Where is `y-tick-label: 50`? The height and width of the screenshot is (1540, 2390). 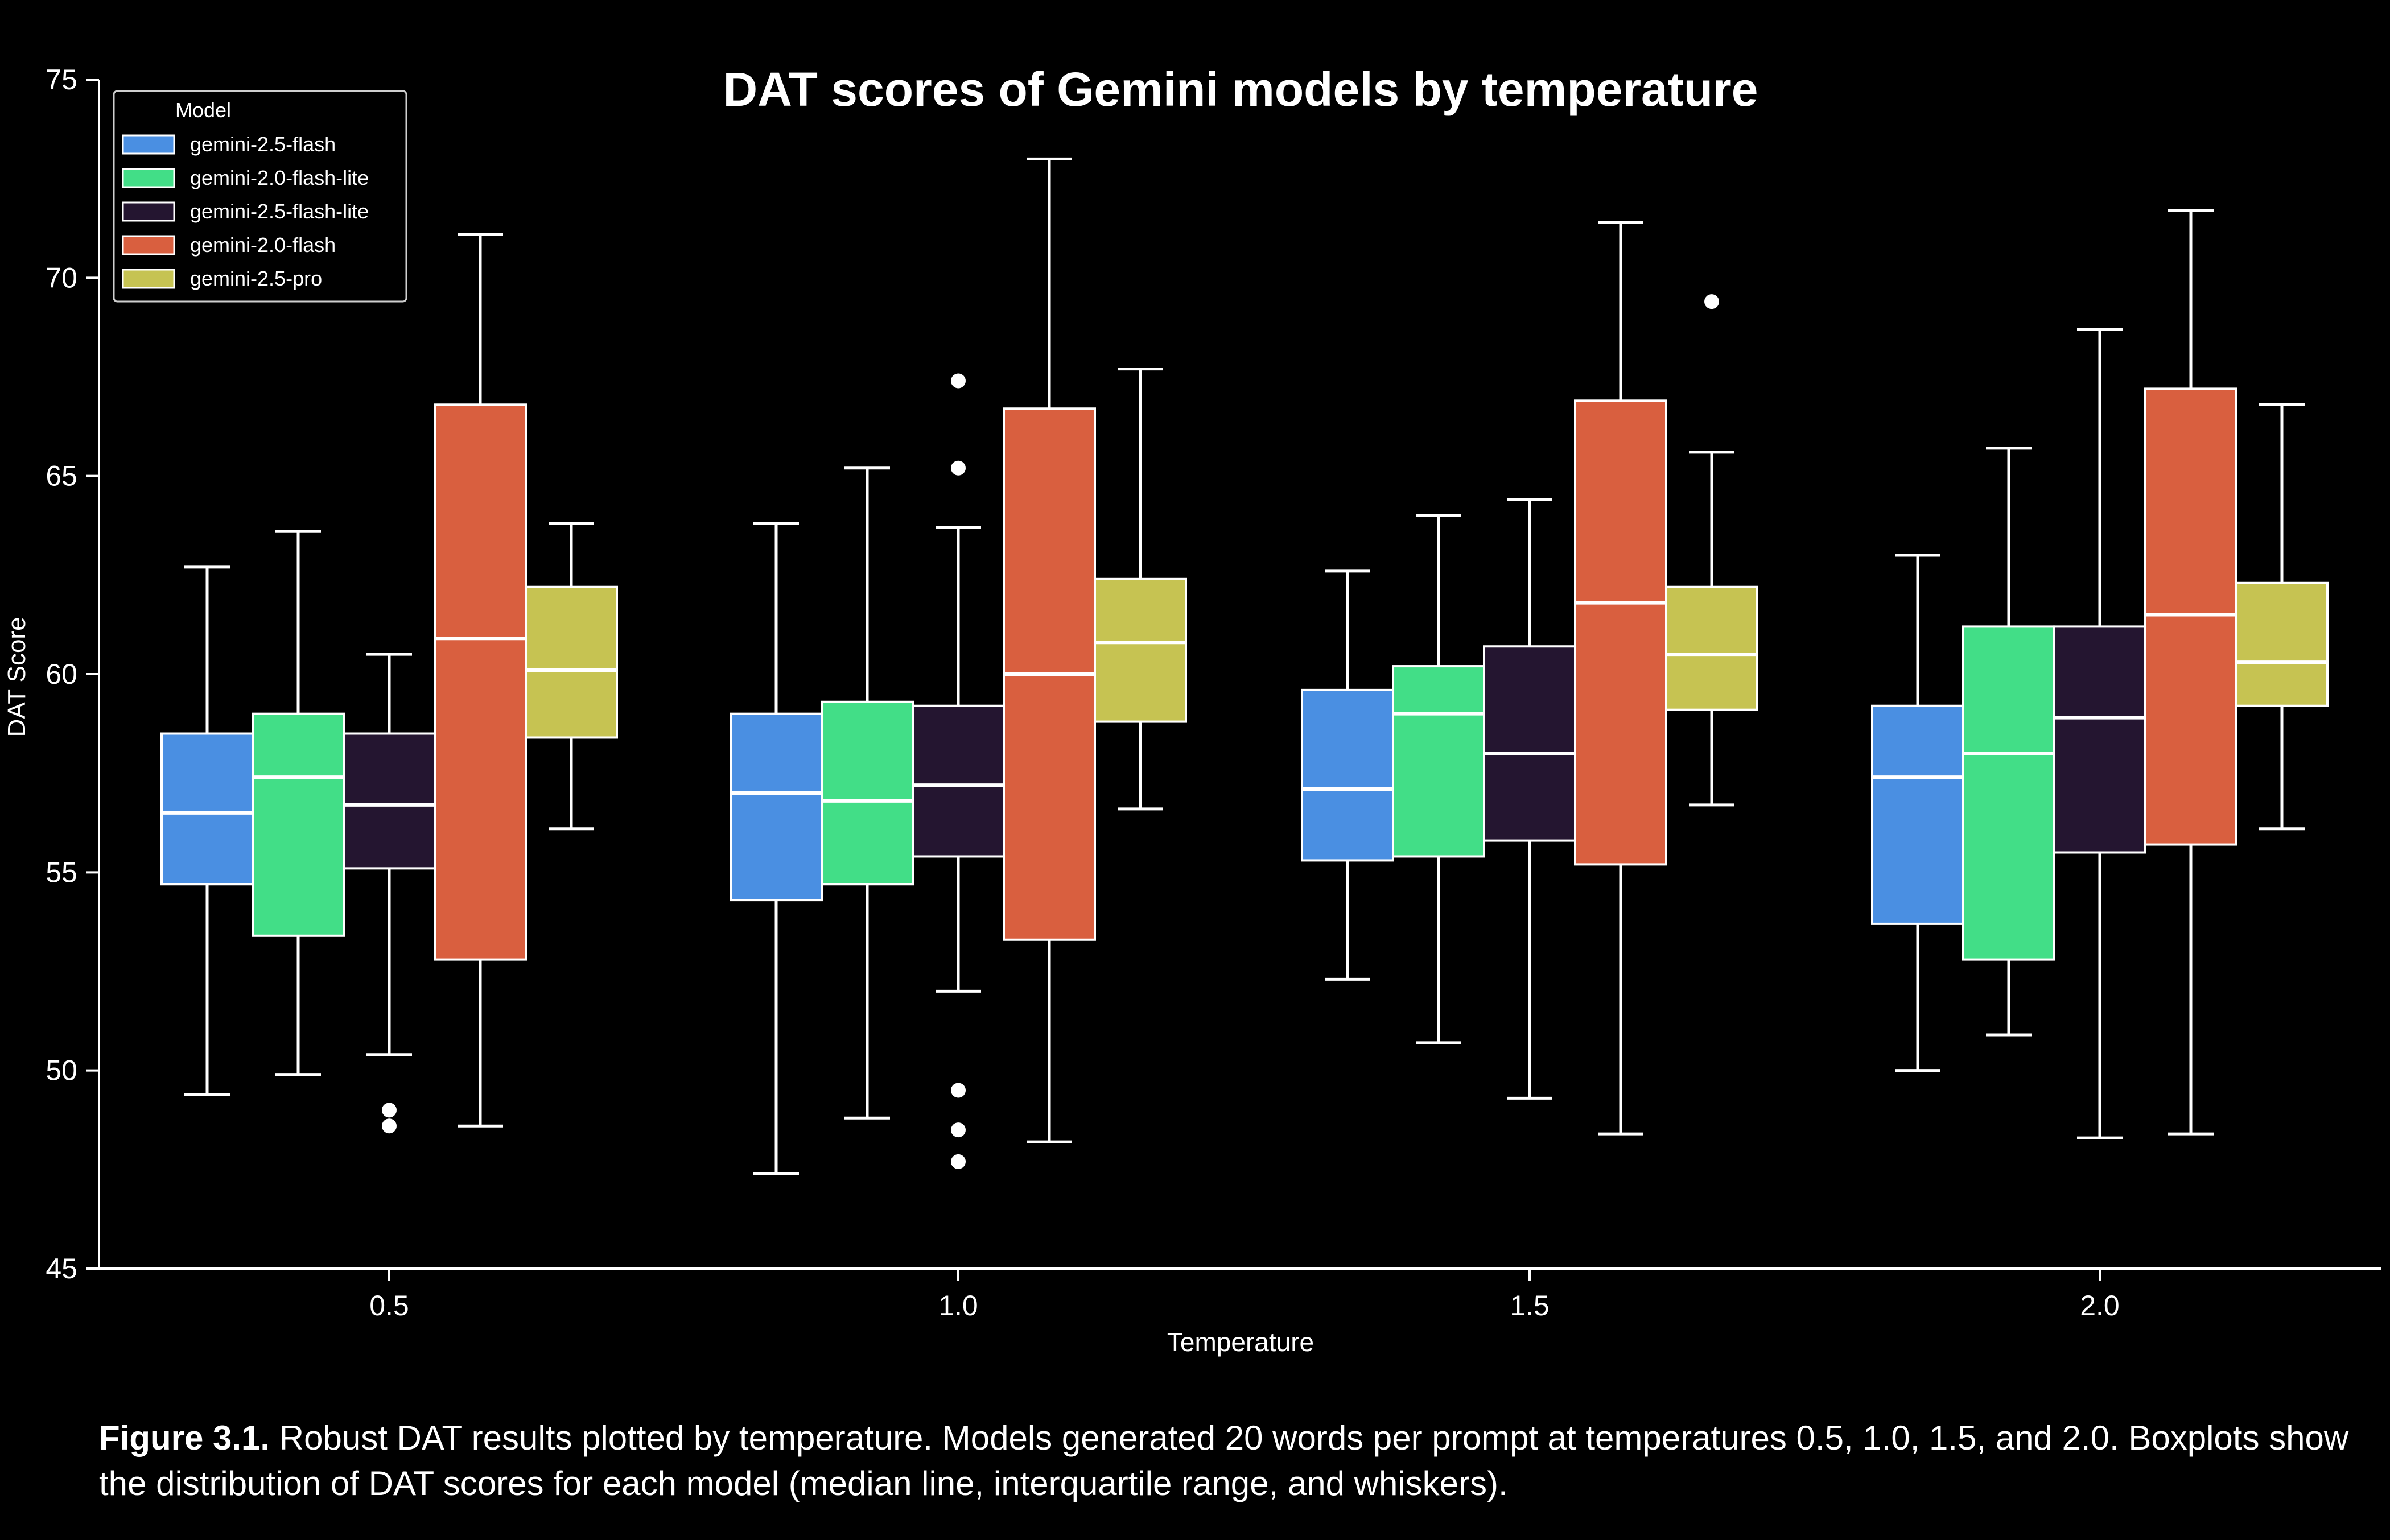 y-tick-label: 50 is located at coordinates (61, 1071).